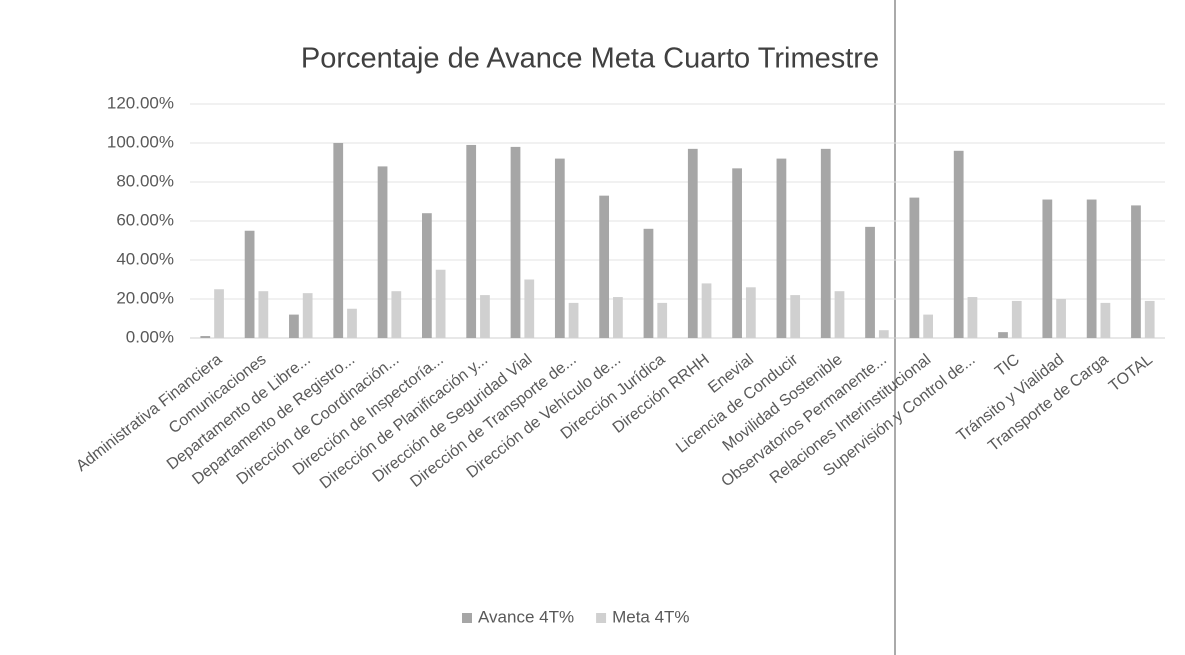 The image size is (1185, 655). Describe the element at coordinates (140, 102) in the screenshot. I see `y-tick-label: 120.00%` at that location.